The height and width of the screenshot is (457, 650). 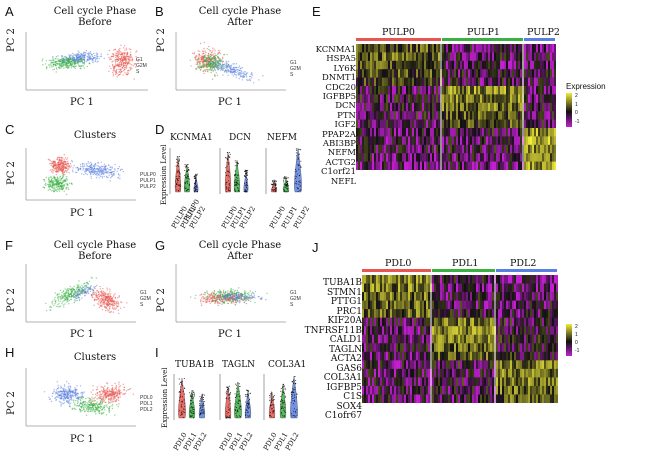 I want to click on legend-g: G1 G2M S, so click(x=295, y=299).